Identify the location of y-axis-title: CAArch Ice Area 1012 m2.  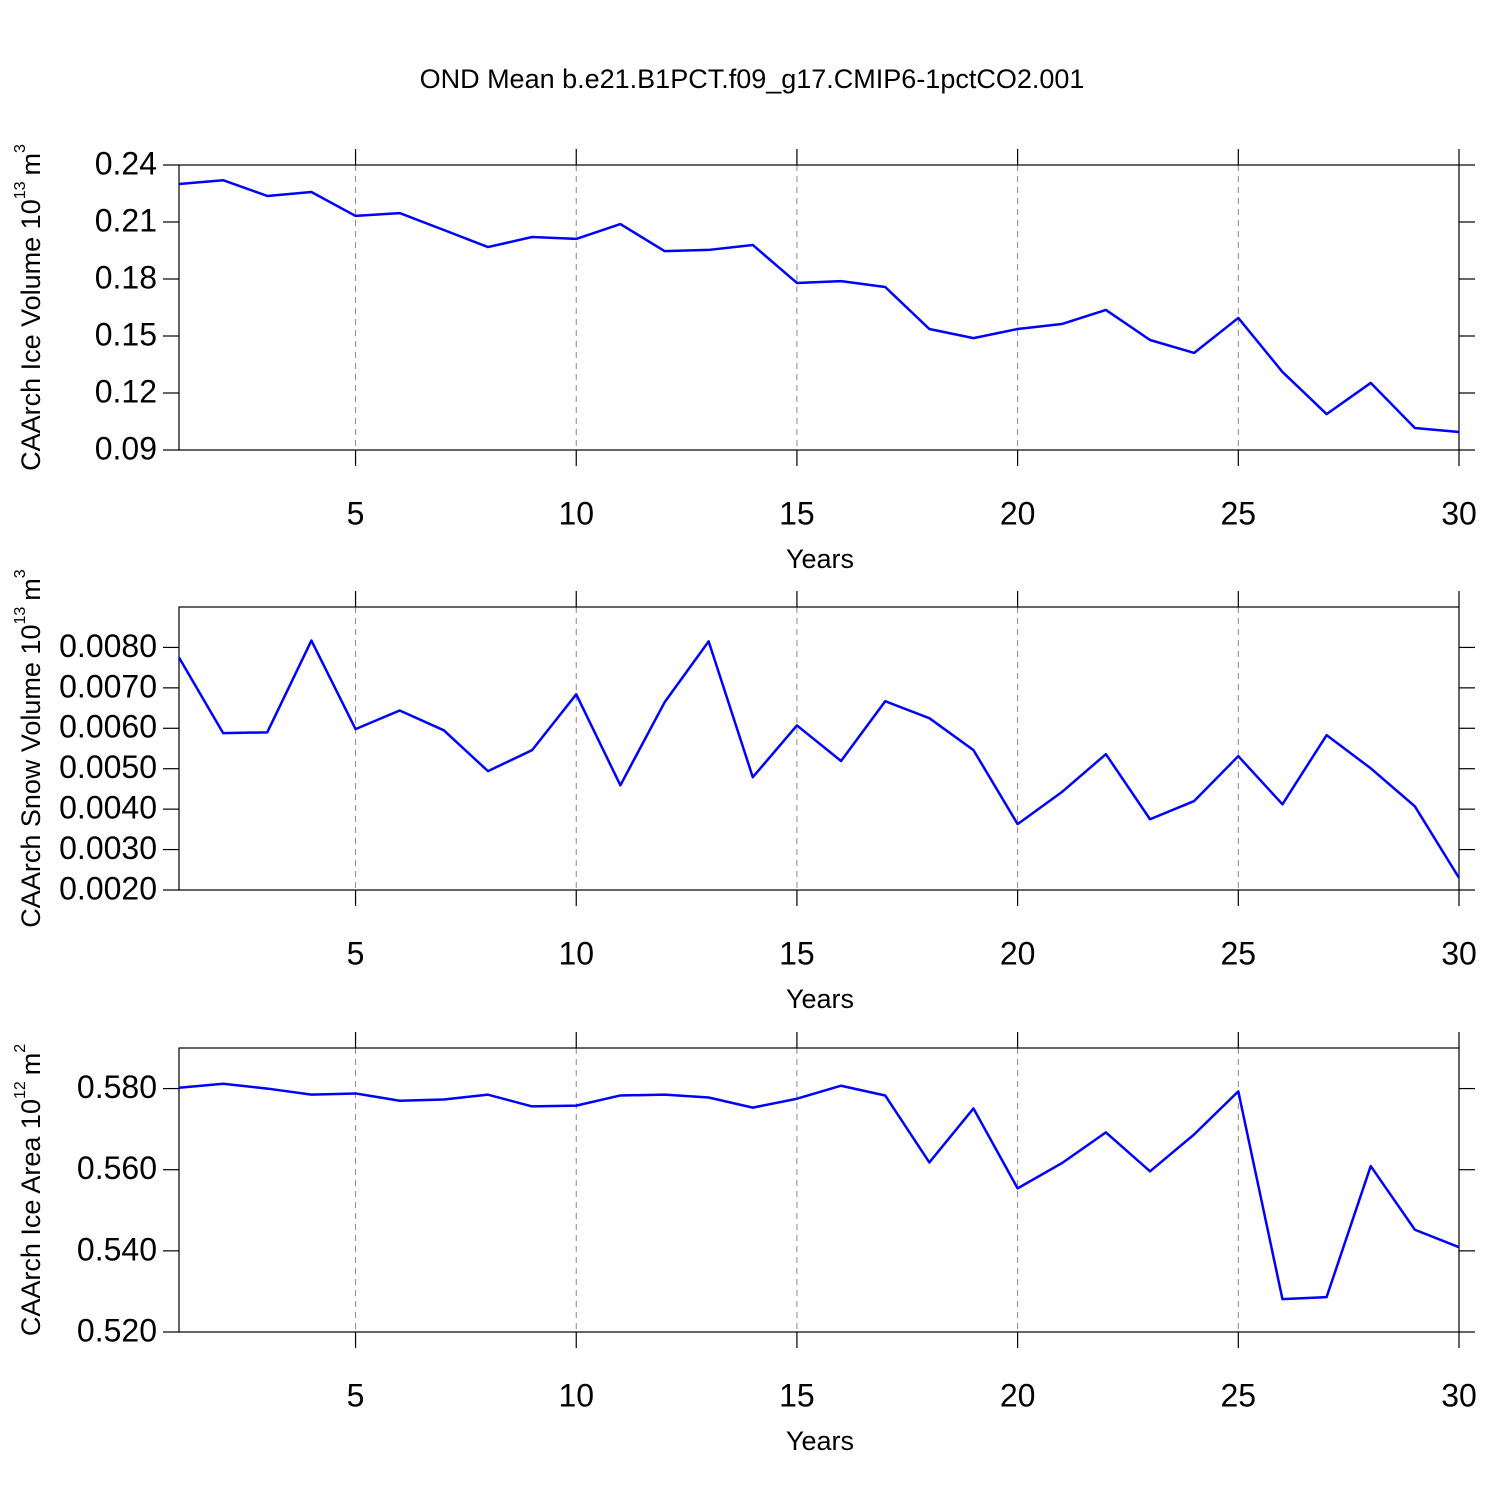
(29, 1190).